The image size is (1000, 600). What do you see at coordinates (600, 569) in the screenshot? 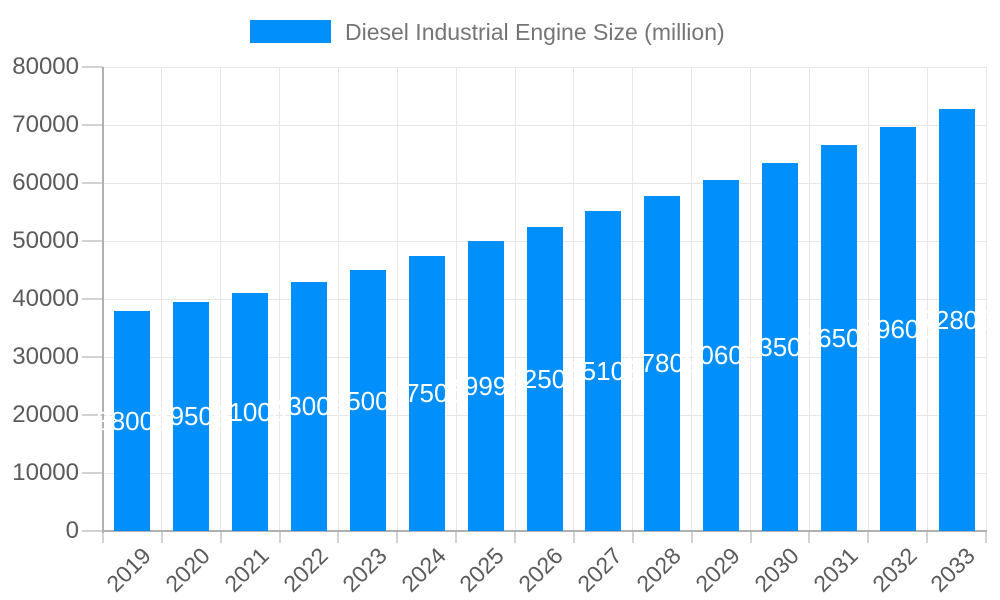
I see `x-axis-label: 2027` at bounding box center [600, 569].